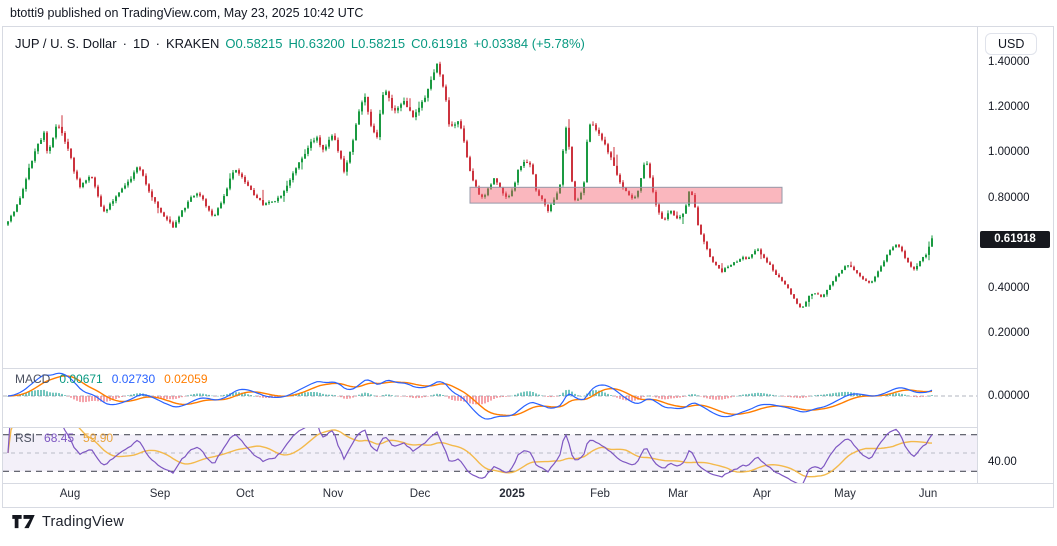  Describe the element at coordinates (470, 396) in the screenshot. I see `macd-line` at that location.